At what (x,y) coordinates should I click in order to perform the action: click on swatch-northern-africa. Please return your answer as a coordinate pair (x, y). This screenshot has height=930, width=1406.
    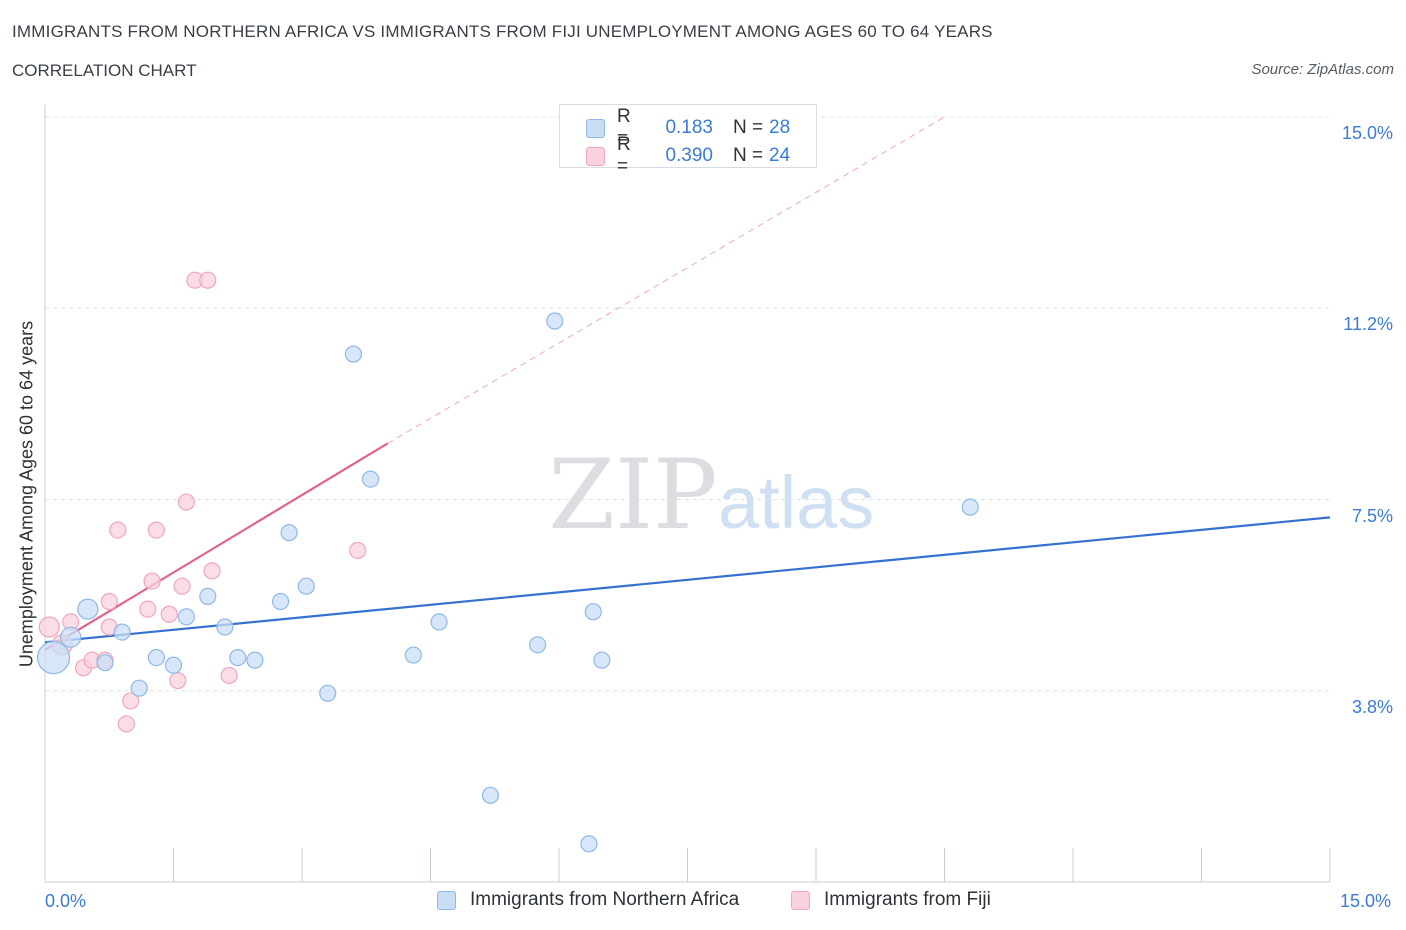
    Looking at the image, I should click on (595, 128).